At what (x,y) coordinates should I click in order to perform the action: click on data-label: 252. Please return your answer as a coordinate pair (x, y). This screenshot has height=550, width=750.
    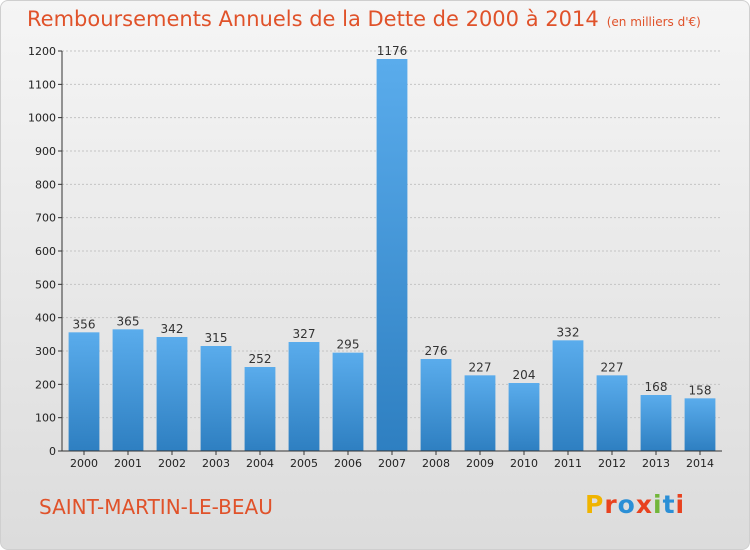
    Looking at the image, I should click on (260, 359).